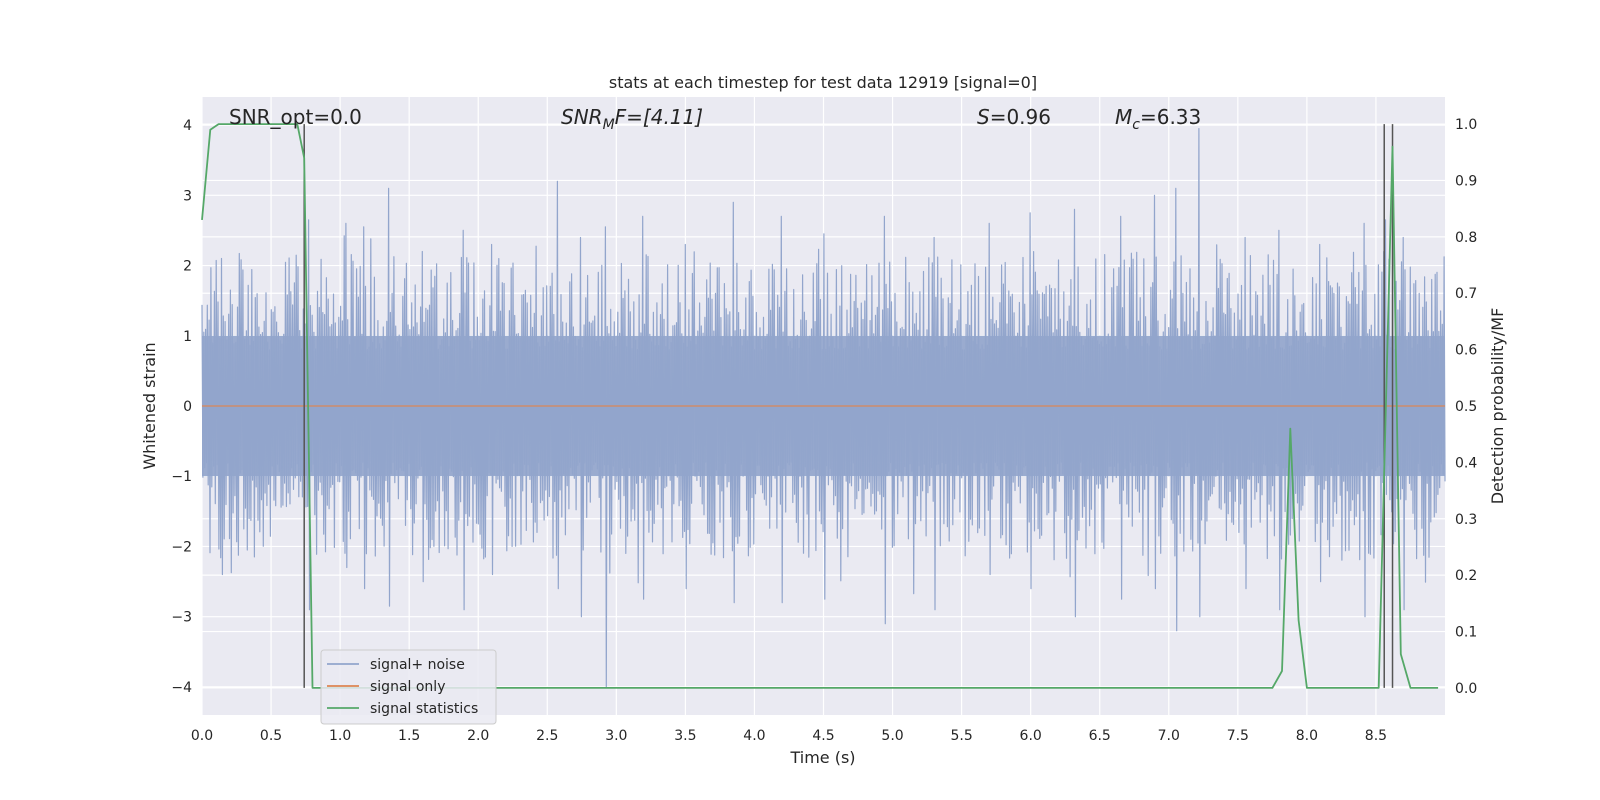  I want to click on left-tick-label: −3, so click(181, 618).